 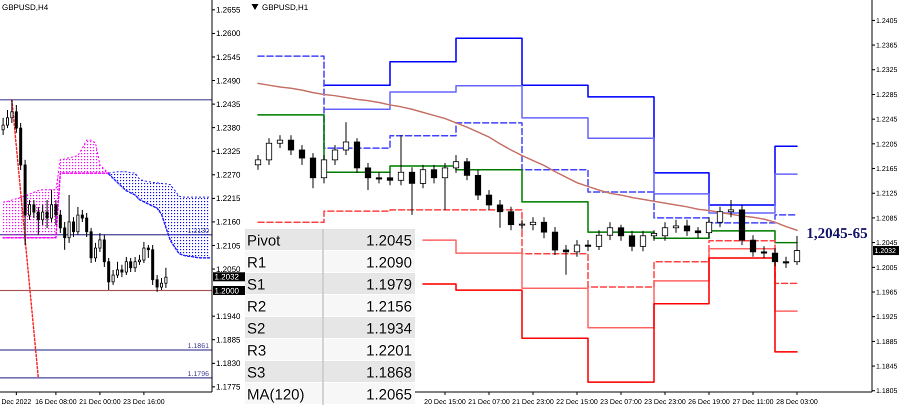 What do you see at coordinates (227, 277) in the screenshot?
I see `text: 1.2032` at bounding box center [227, 277].